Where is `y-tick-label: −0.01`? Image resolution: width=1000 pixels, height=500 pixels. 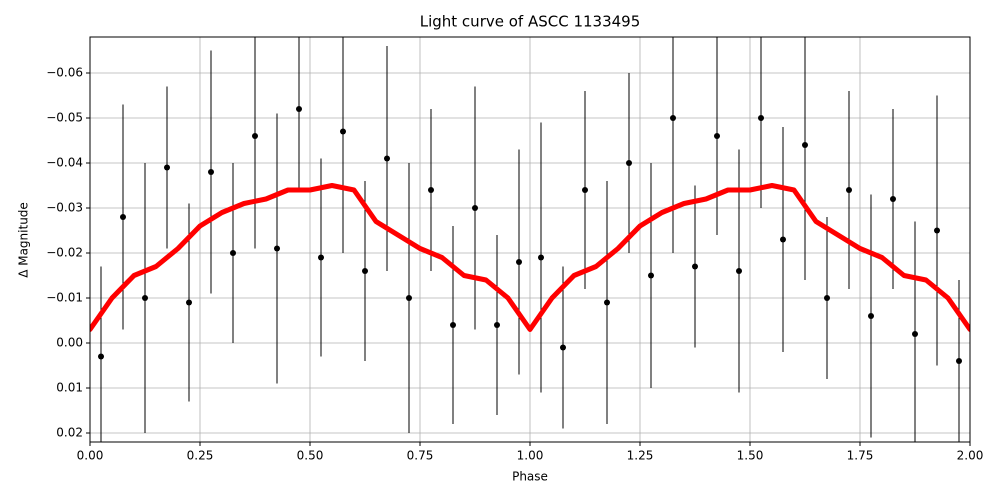
y-tick-label: −0.01 is located at coordinates (64, 298).